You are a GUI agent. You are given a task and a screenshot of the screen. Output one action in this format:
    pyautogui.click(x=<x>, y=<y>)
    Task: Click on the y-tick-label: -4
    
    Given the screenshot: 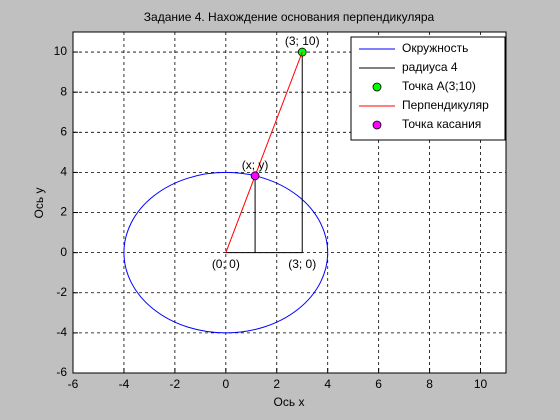 What is the action you would take?
    pyautogui.click(x=61, y=332)
    